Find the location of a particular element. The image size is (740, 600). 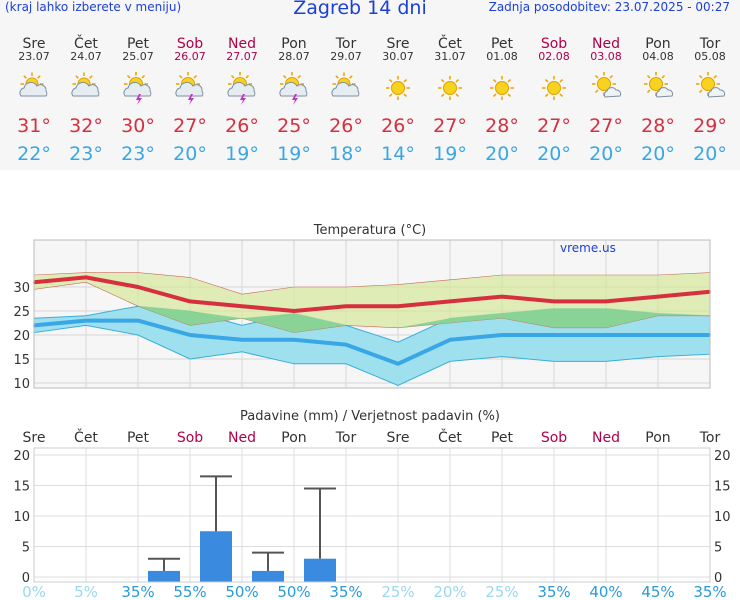

max-temp-line is located at coordinates (372, 294).